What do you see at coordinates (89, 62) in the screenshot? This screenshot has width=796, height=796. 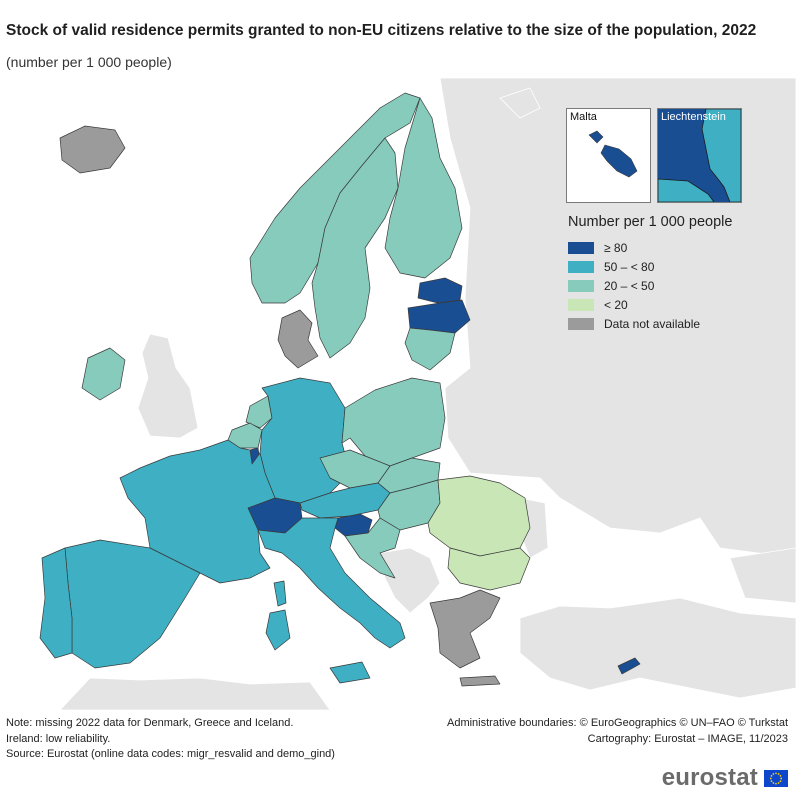 I see `map-subtitle: (number per 1 000 people)` at bounding box center [89, 62].